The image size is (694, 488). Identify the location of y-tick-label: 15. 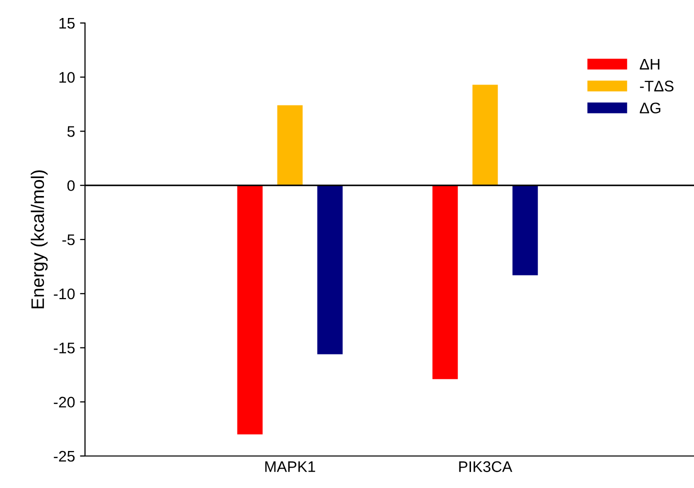
(67, 23).